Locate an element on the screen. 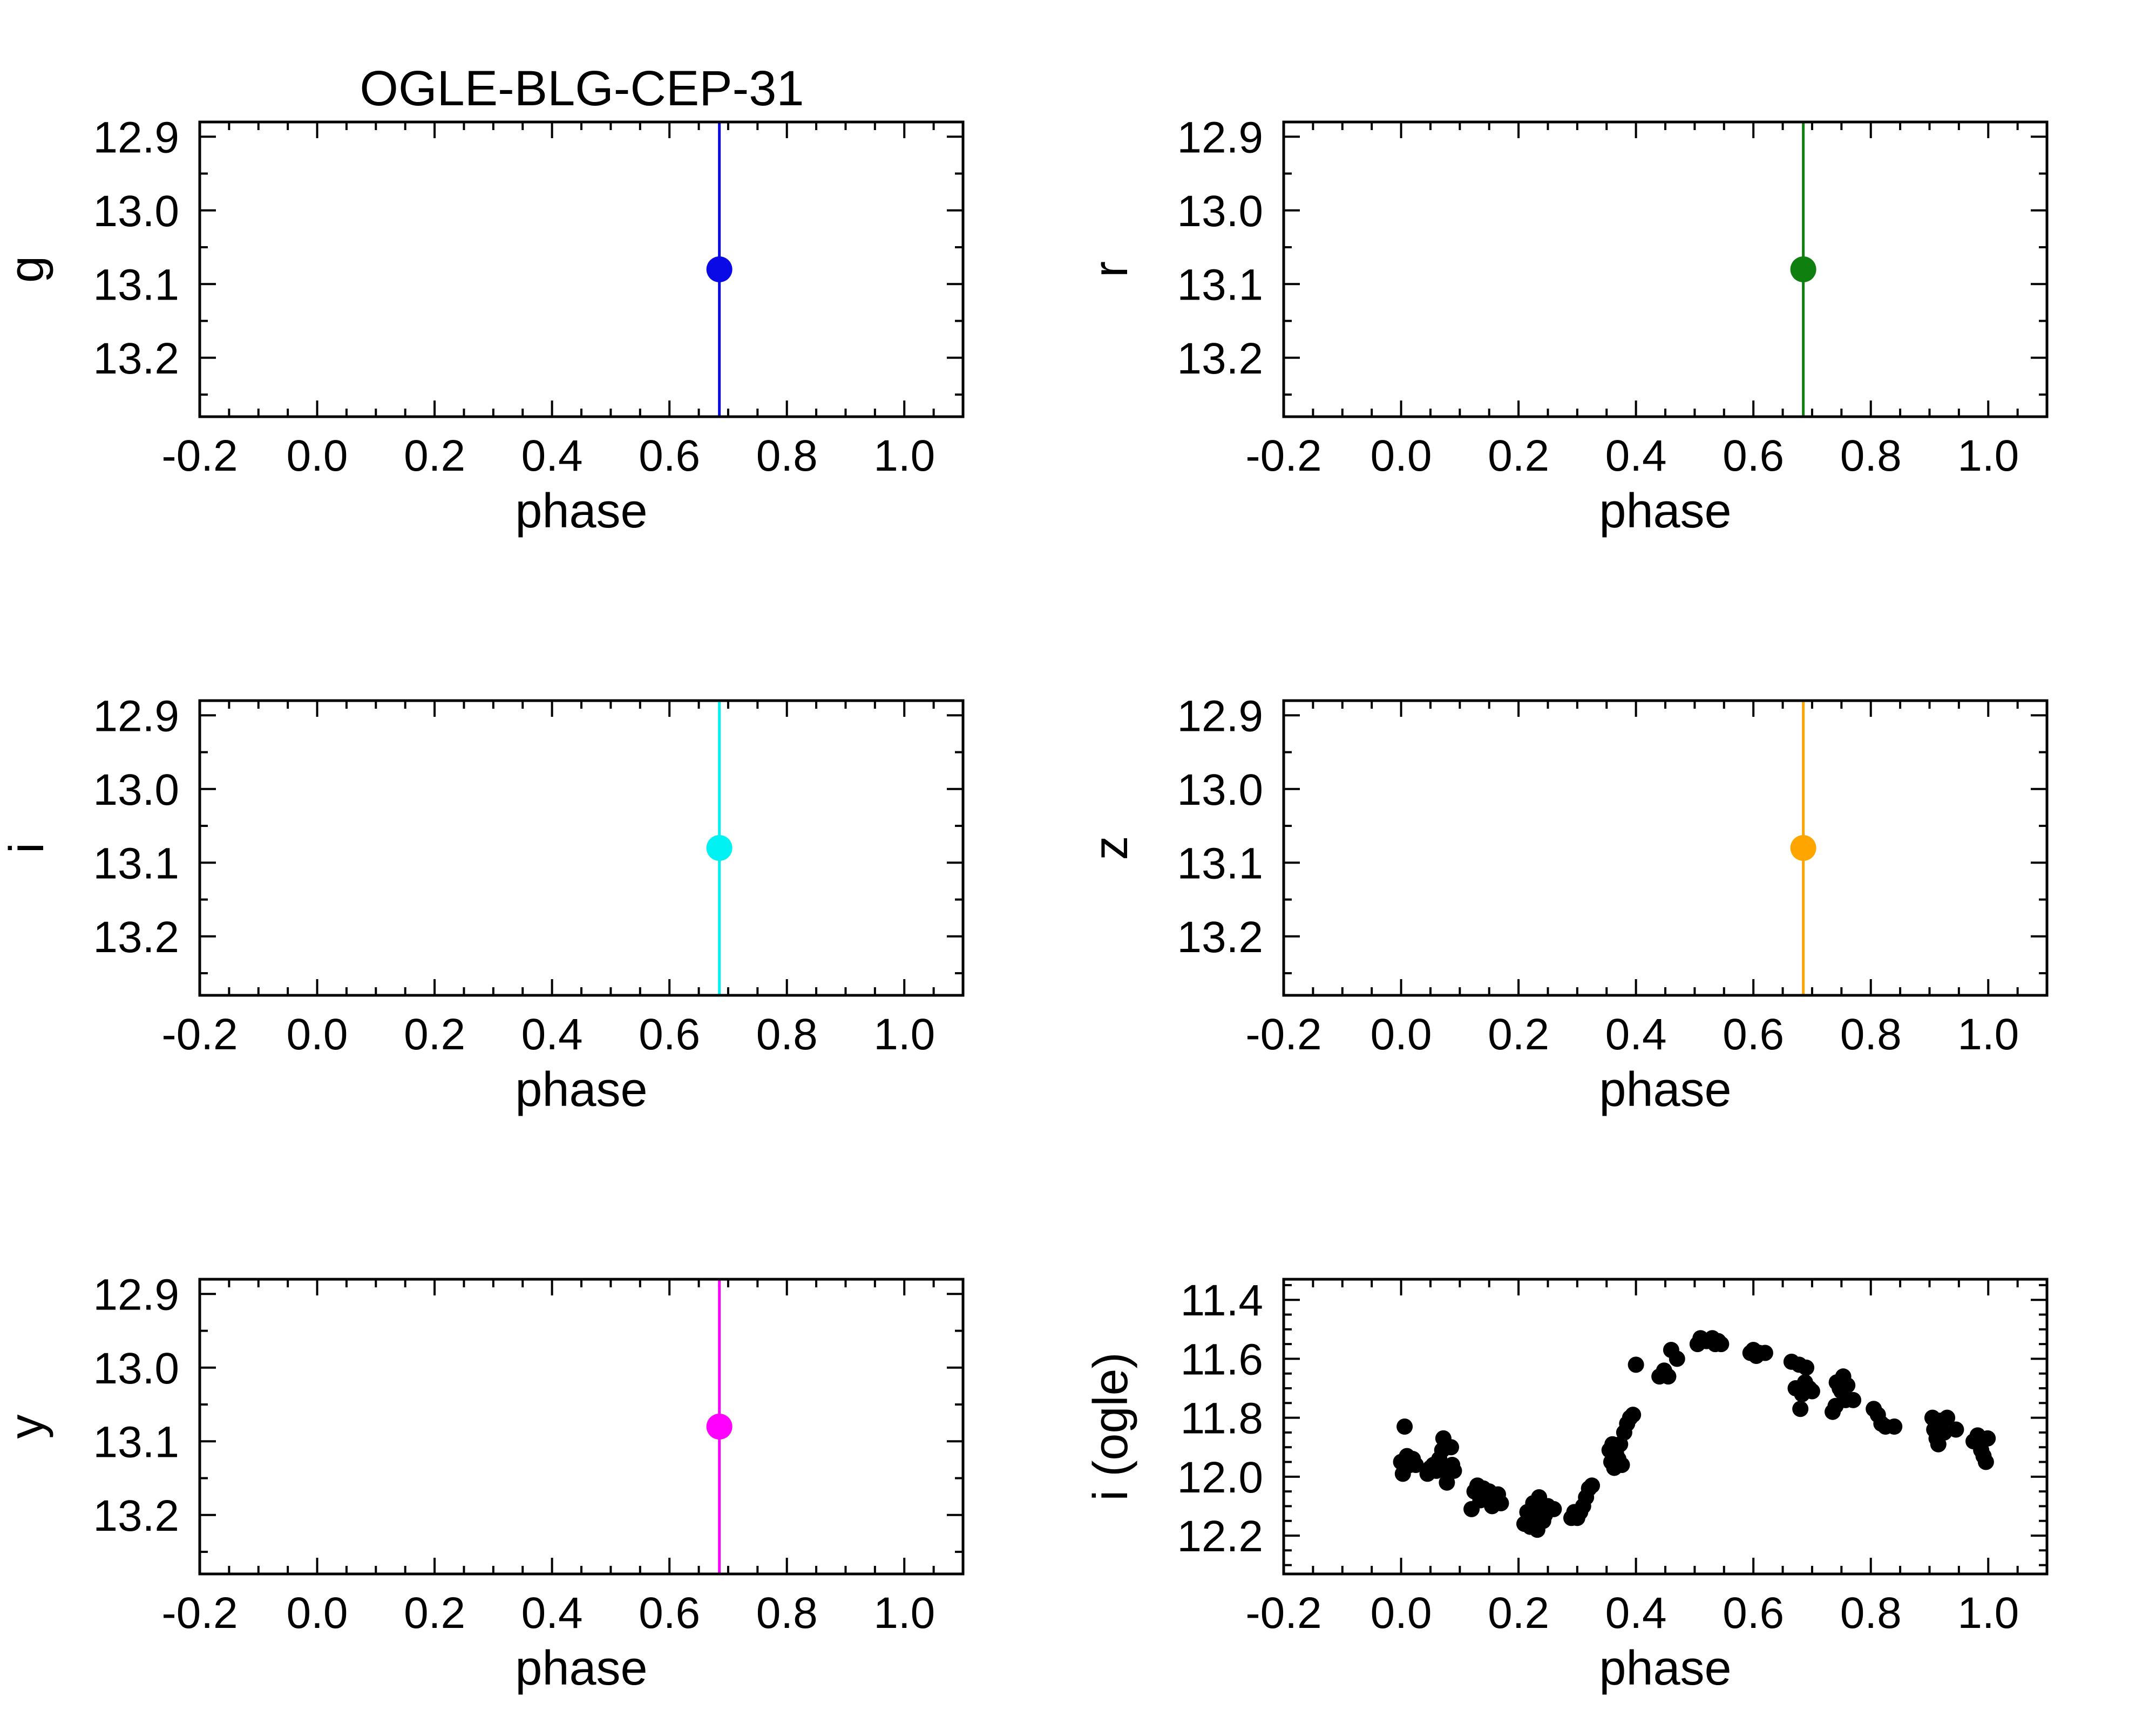 This screenshot has width=2156, height=1724. y-axis-label: r is located at coordinates (1111, 269).